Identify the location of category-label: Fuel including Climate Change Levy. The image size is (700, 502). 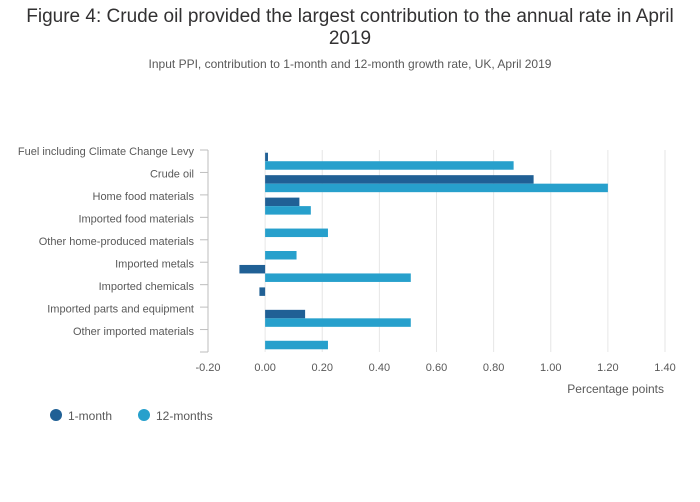
(106, 152).